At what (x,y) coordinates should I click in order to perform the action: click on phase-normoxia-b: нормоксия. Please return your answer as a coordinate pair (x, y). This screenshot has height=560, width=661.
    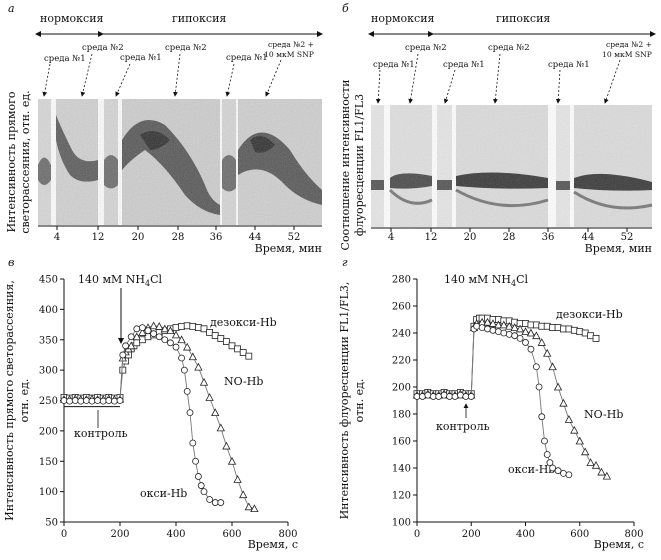
    Looking at the image, I should click on (403, 18).